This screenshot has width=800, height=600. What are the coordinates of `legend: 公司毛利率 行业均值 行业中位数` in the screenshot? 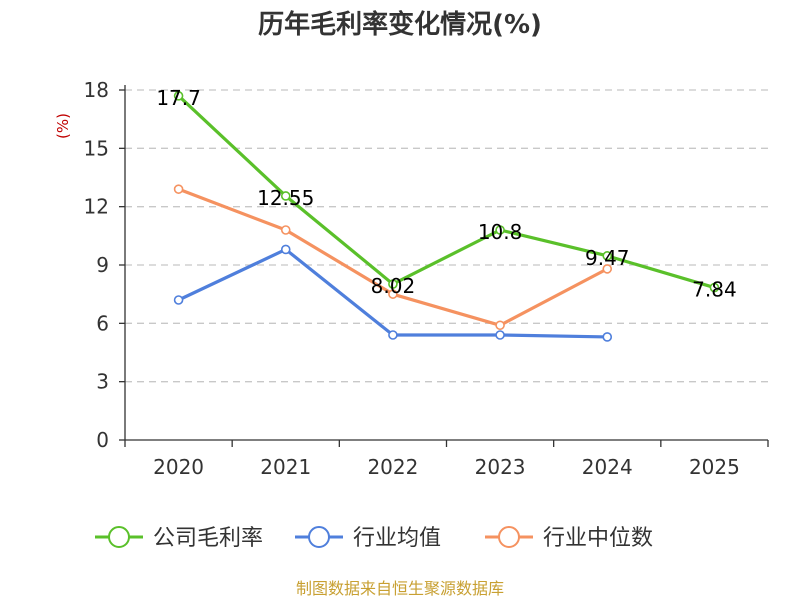 It's located at (374, 538).